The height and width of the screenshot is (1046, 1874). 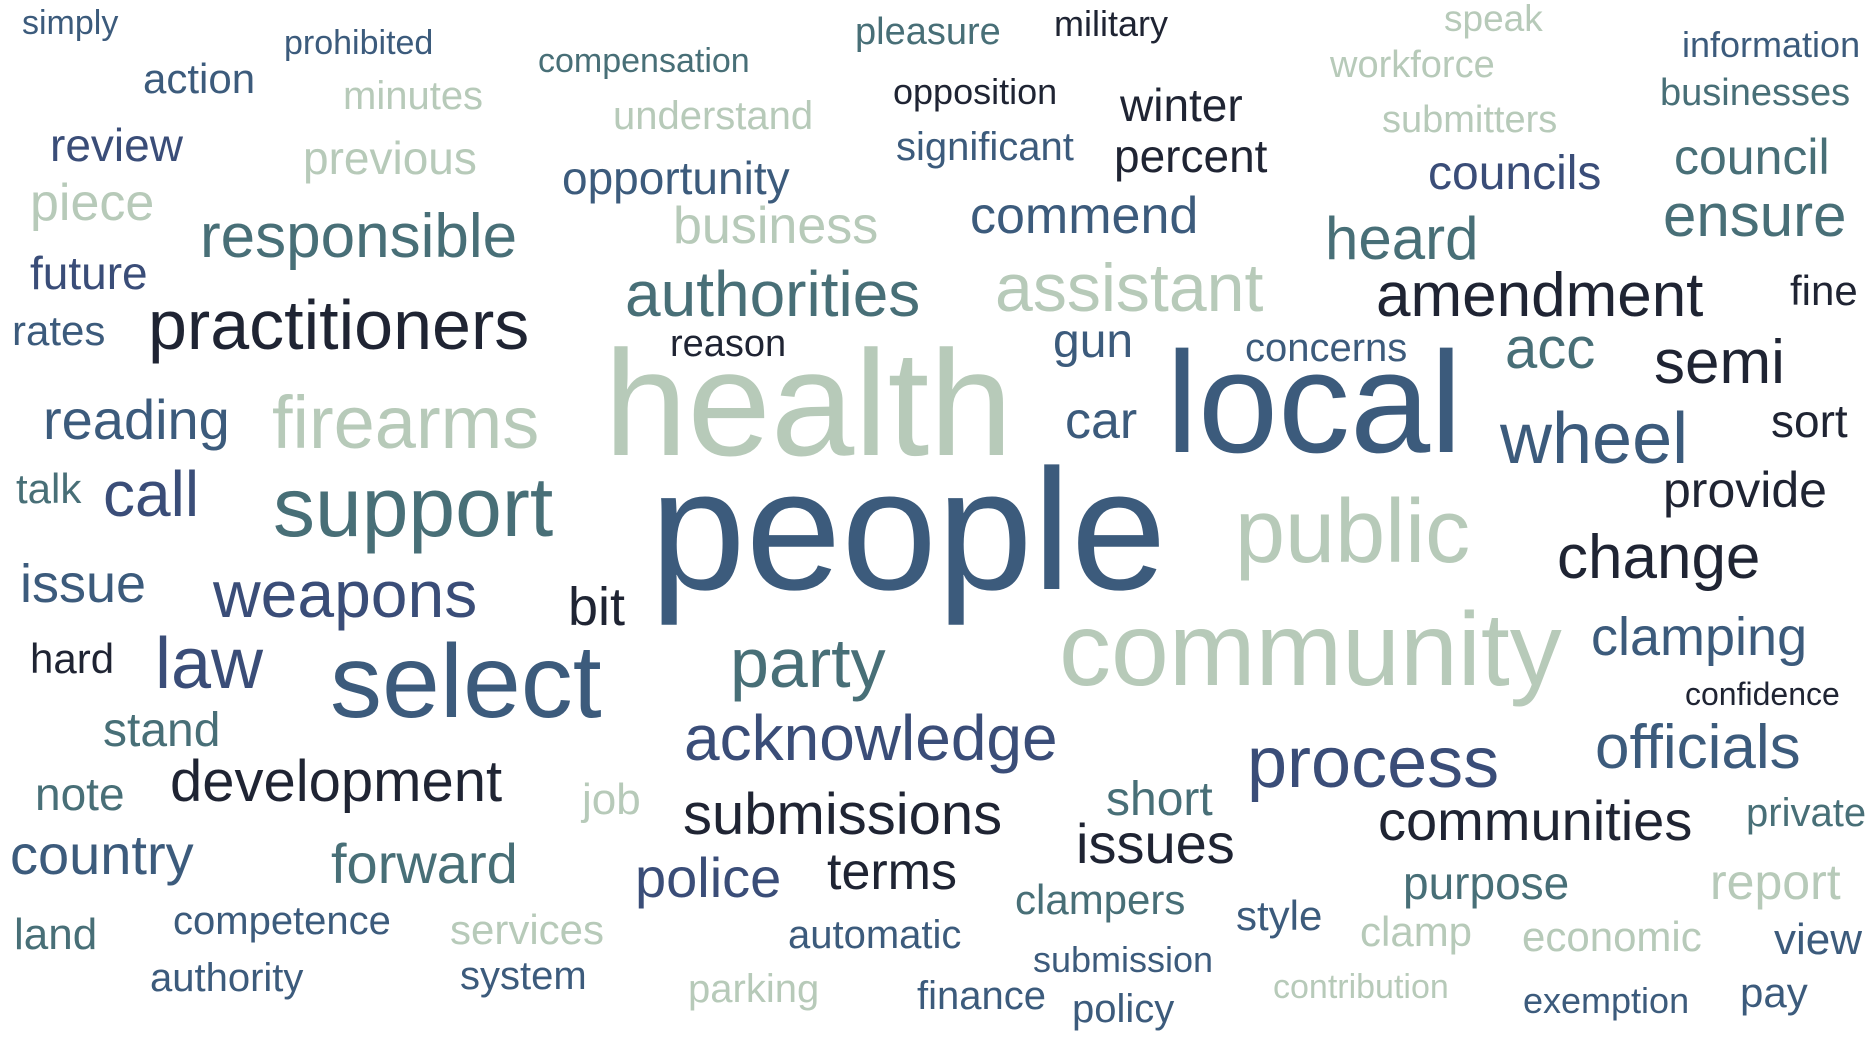 What do you see at coordinates (1762, 694) in the screenshot?
I see `word-confidence: confidence` at bounding box center [1762, 694].